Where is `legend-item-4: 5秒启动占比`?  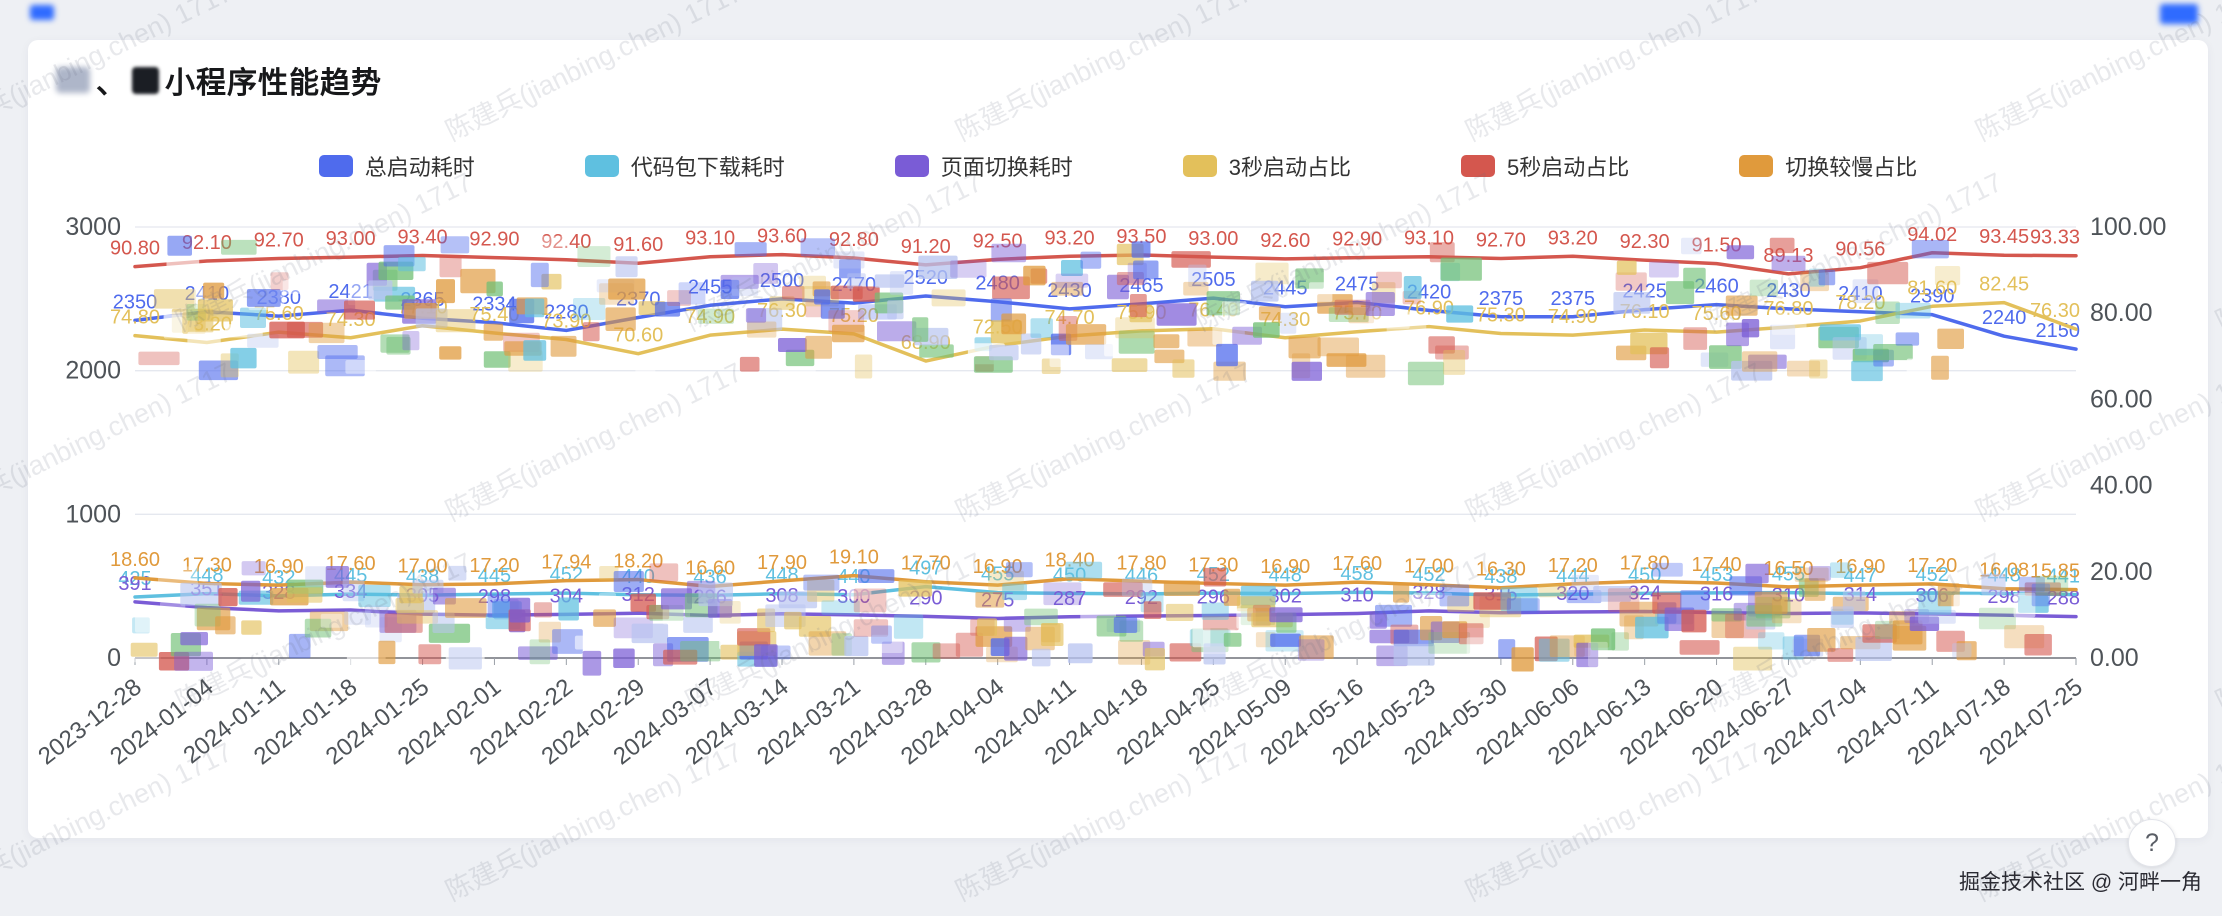
legend-item-4: 5秒启动占比 is located at coordinates (1545, 166).